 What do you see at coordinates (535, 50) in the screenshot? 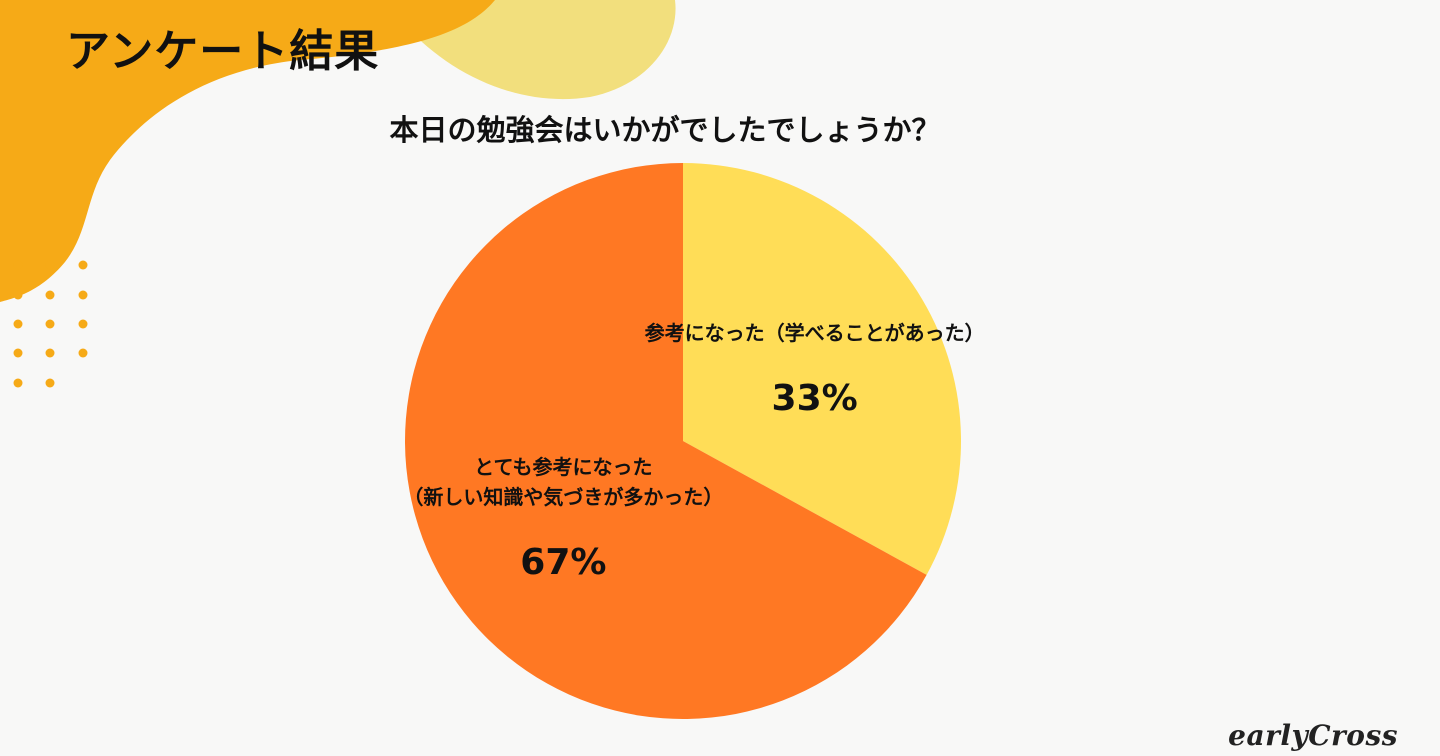
I see `yellow-blob` at bounding box center [535, 50].